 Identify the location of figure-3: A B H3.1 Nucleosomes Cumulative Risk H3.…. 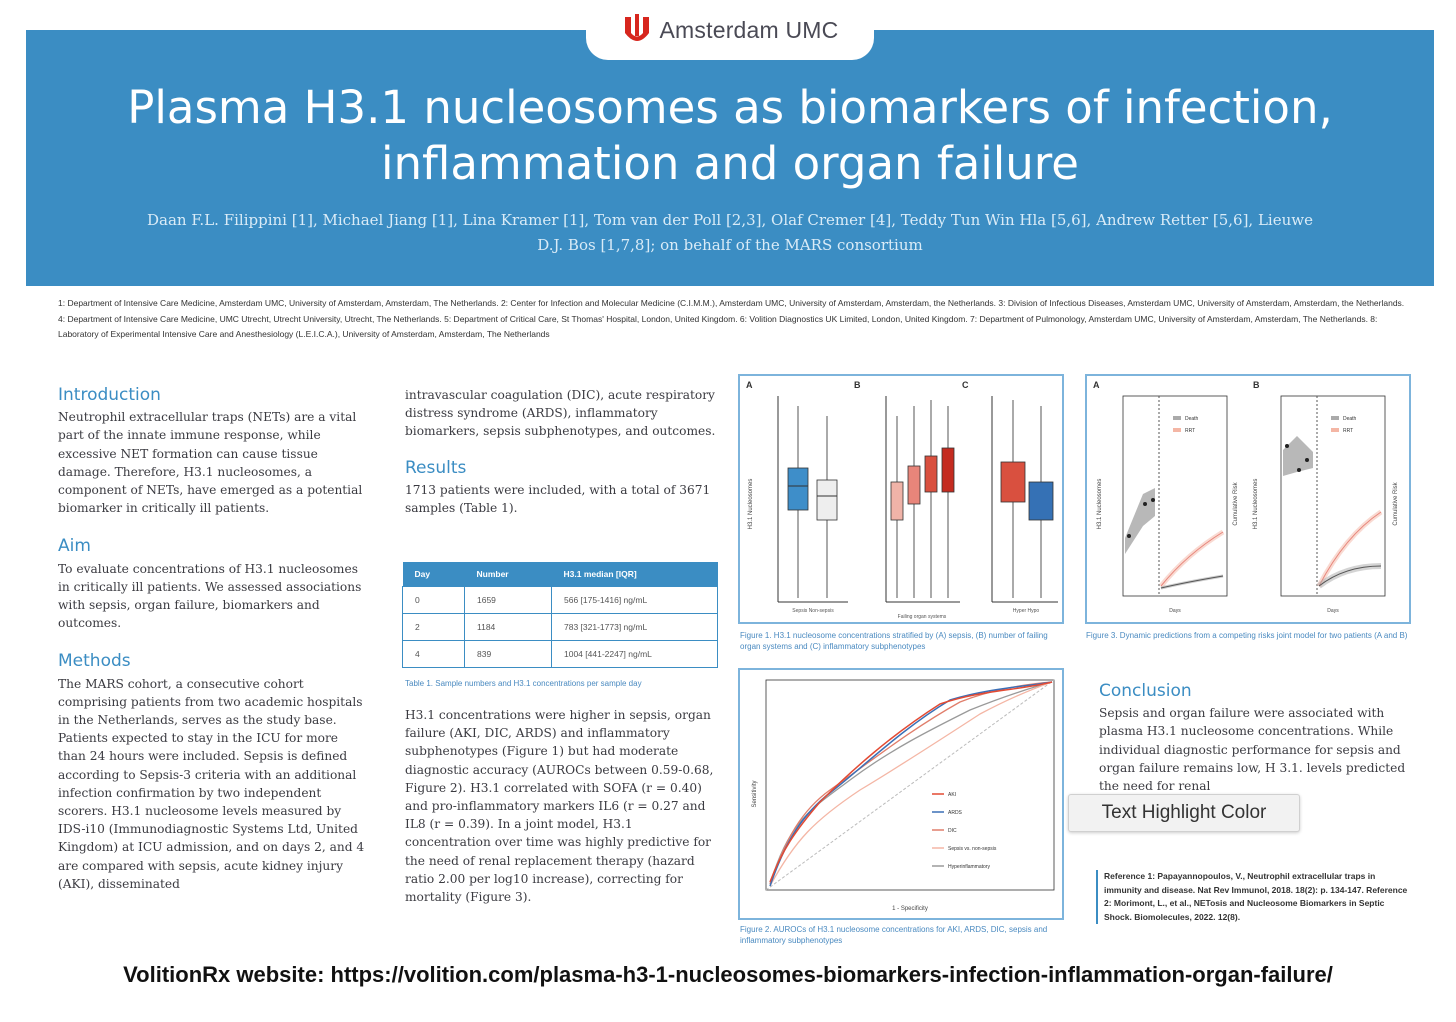
(1248, 499).